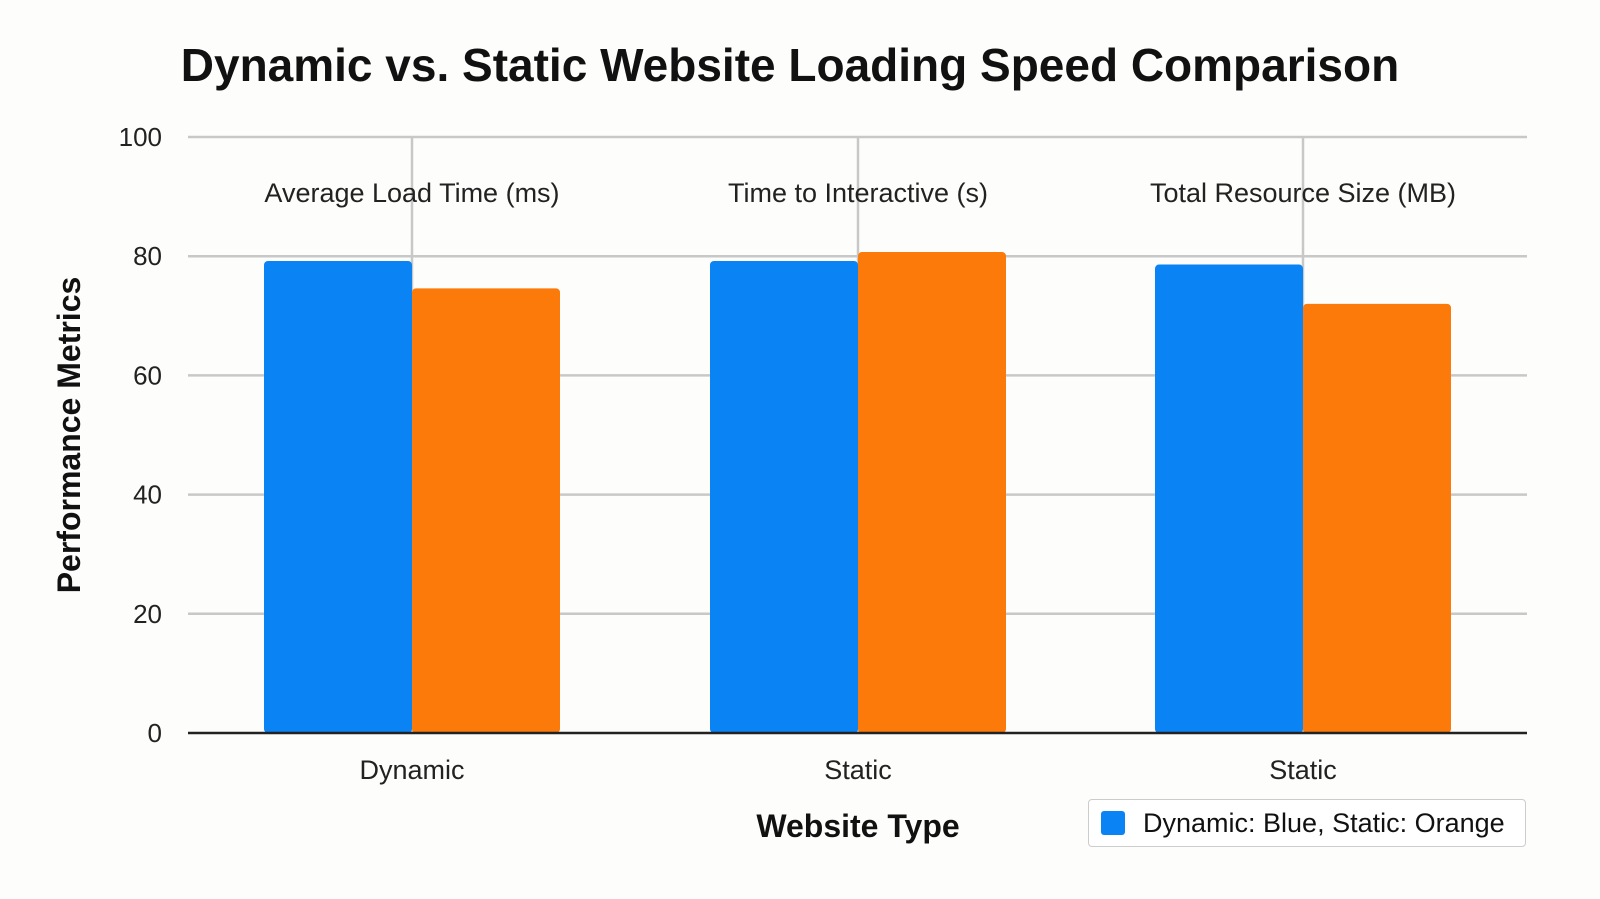  I want to click on y-tick-label: 60, so click(147, 375).